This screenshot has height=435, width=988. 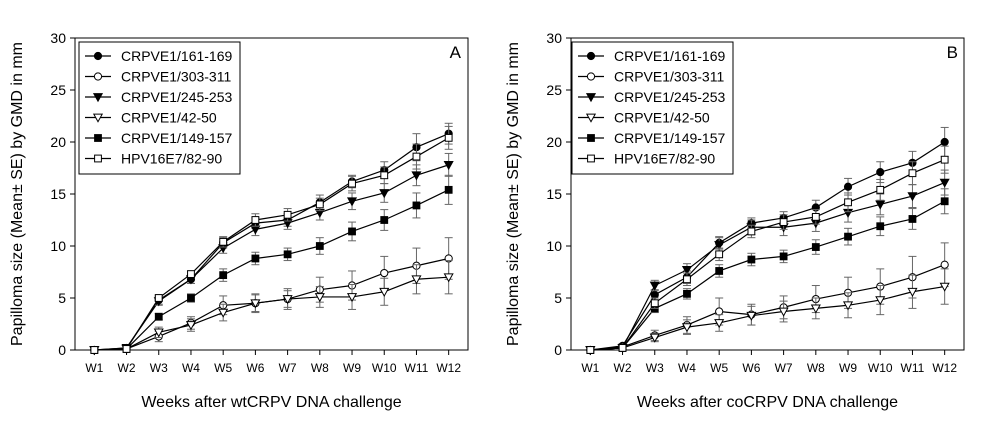 What do you see at coordinates (664, 159) in the screenshot?
I see `legend-label: HPV16E7/82-90` at bounding box center [664, 159].